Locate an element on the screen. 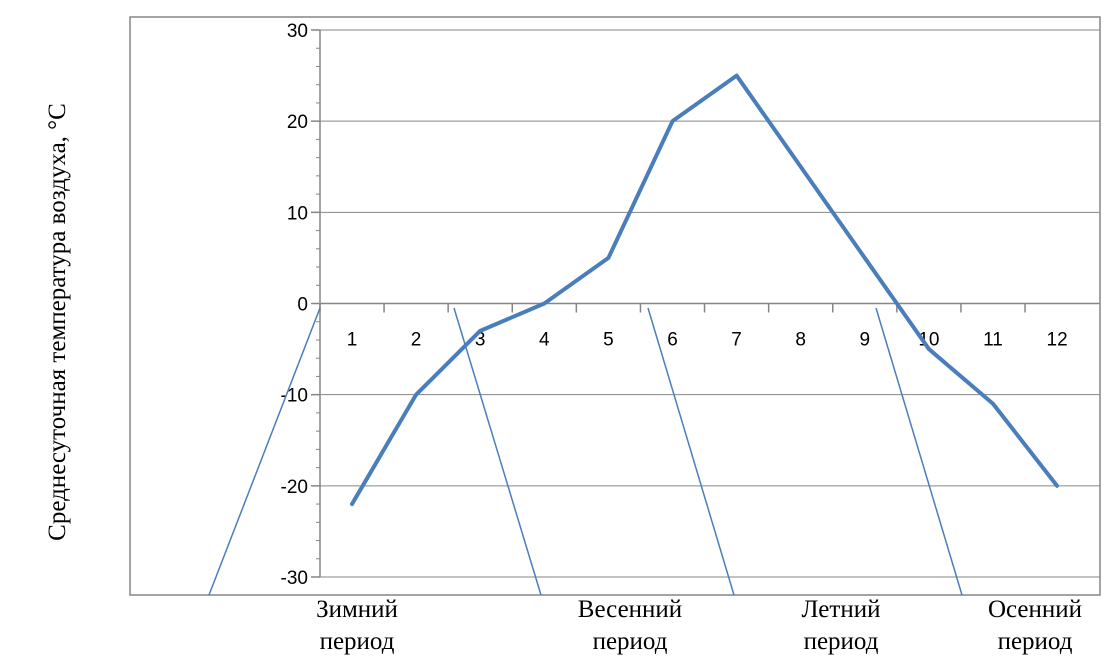 This screenshot has width=1117, height=660. y-axis-ticks: 30 20 10 0 -10 -20 -30 is located at coordinates (300, 305).